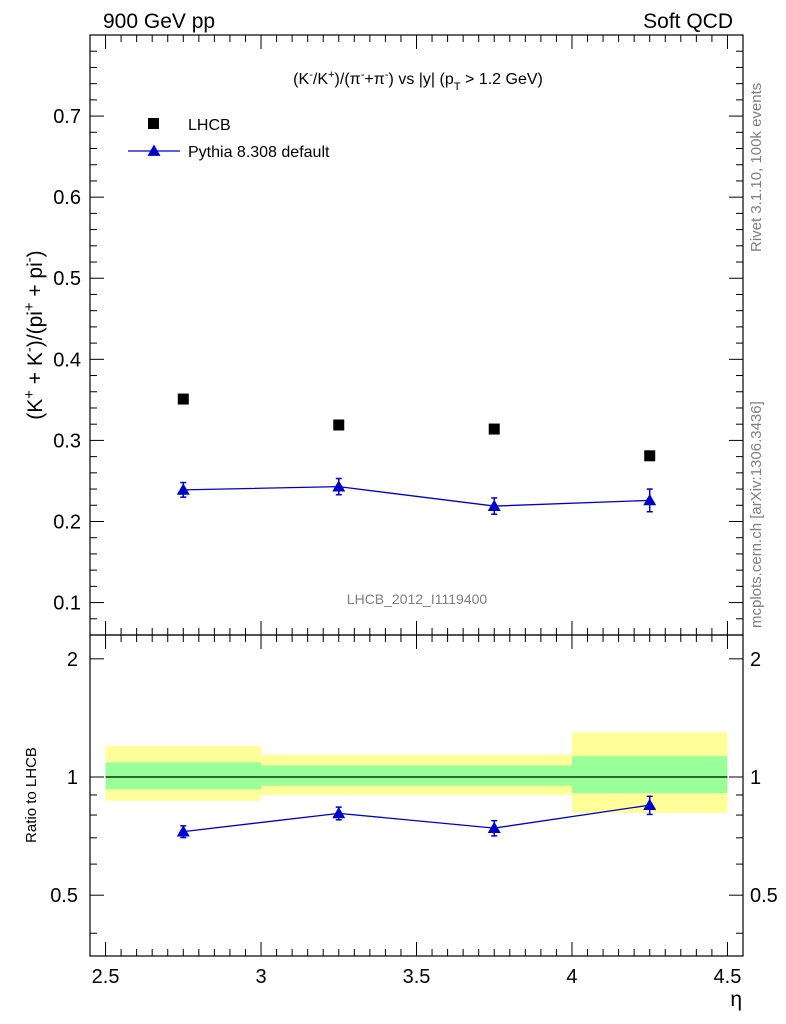 This screenshot has width=786, height=1024. I want to click on ratio-series-line, so click(416, 818).